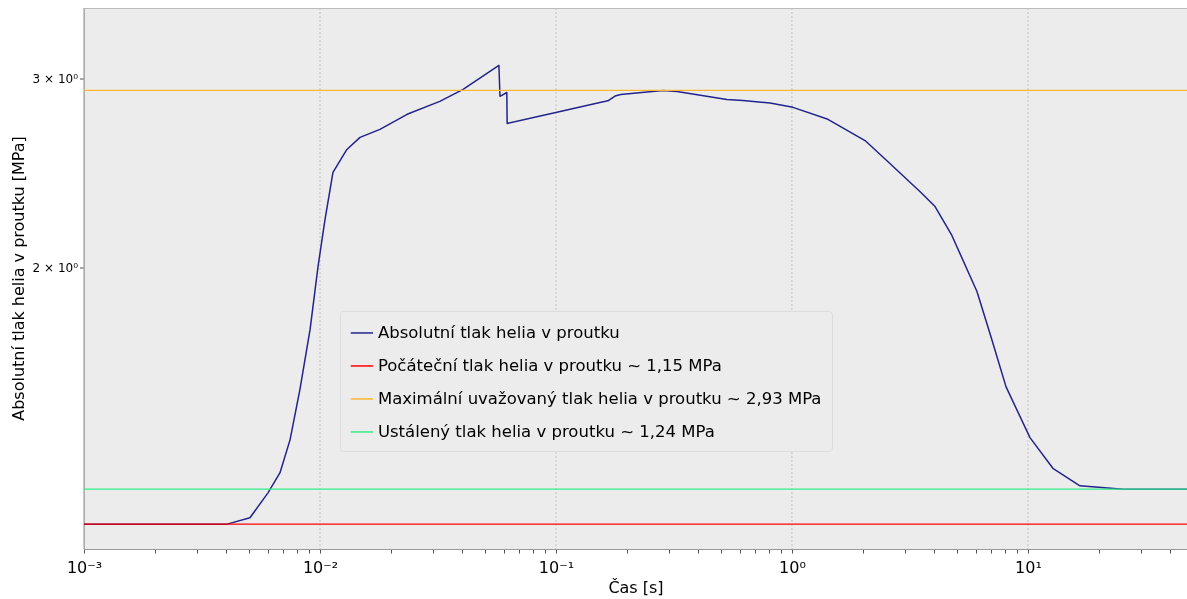  What do you see at coordinates (556, 567) in the screenshot?
I see `x-tick-label: 10⁻¹` at bounding box center [556, 567].